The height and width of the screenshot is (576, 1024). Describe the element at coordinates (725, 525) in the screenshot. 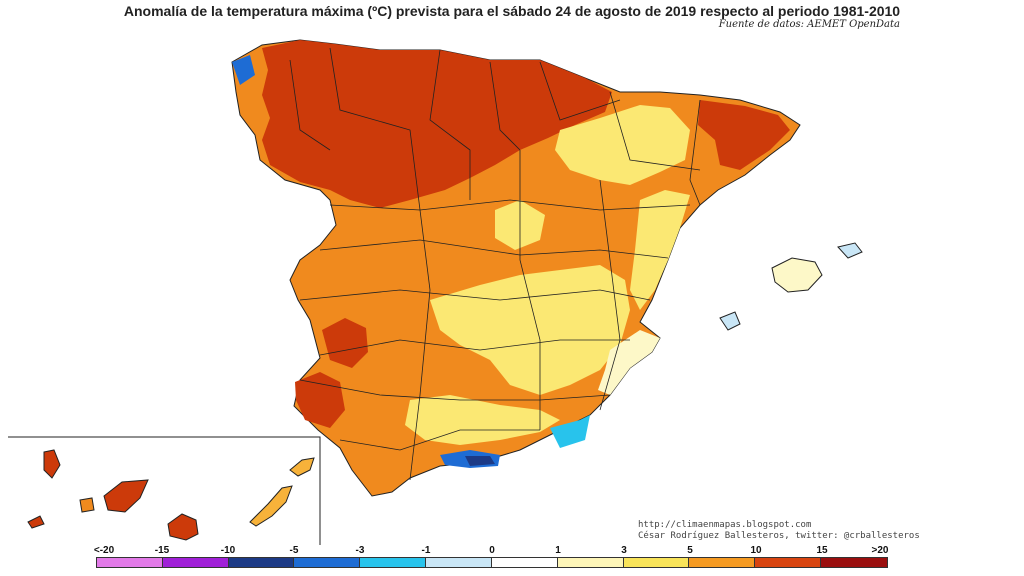

I see `credits-url: http://climaenmapas.blogspot.com` at that location.